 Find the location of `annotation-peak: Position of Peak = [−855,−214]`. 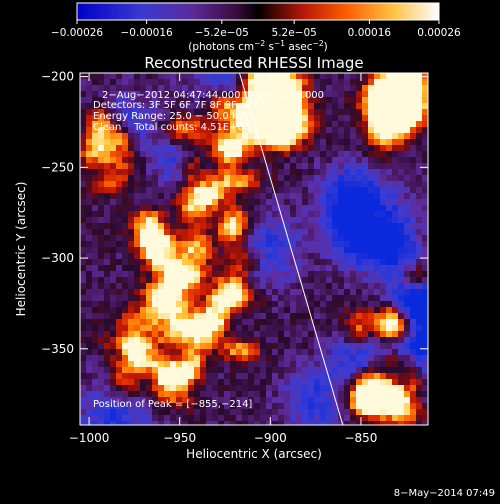

annotation-peak: Position of Peak = [−855,−214] is located at coordinates (172, 404).